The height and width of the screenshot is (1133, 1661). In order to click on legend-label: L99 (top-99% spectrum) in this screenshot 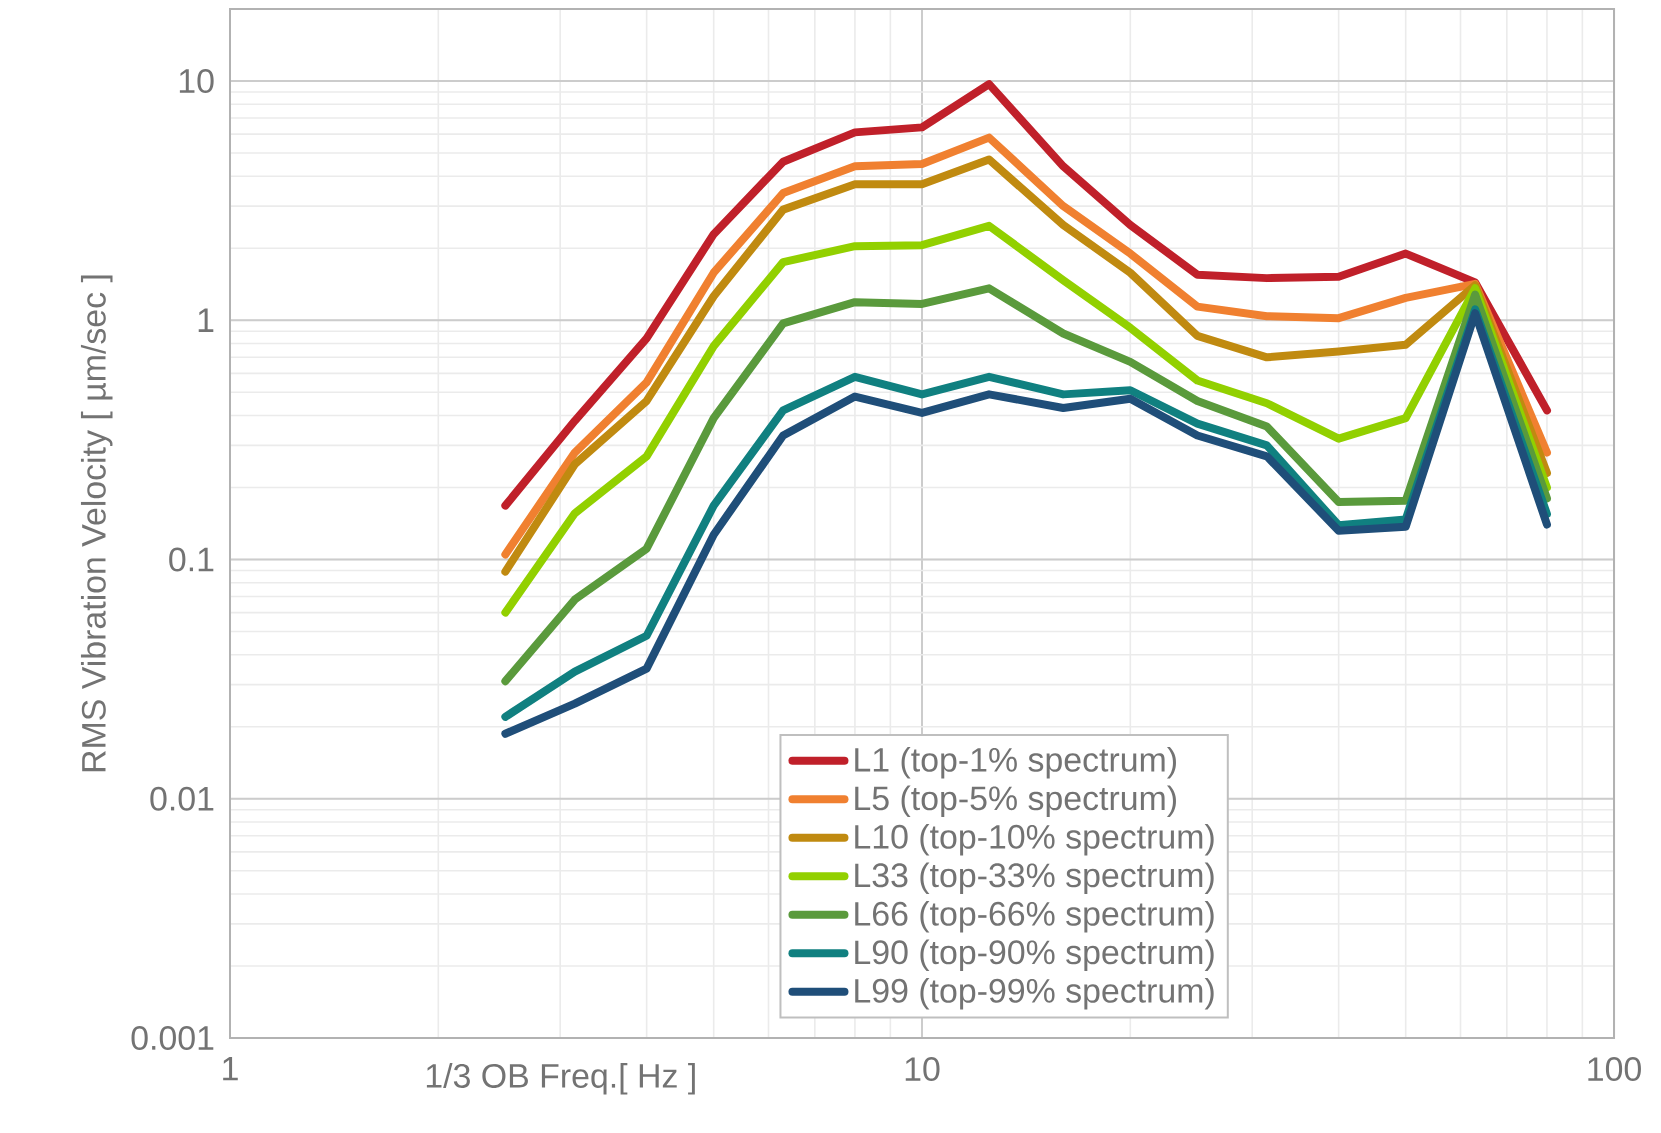, I will do `click(1034, 993)`.